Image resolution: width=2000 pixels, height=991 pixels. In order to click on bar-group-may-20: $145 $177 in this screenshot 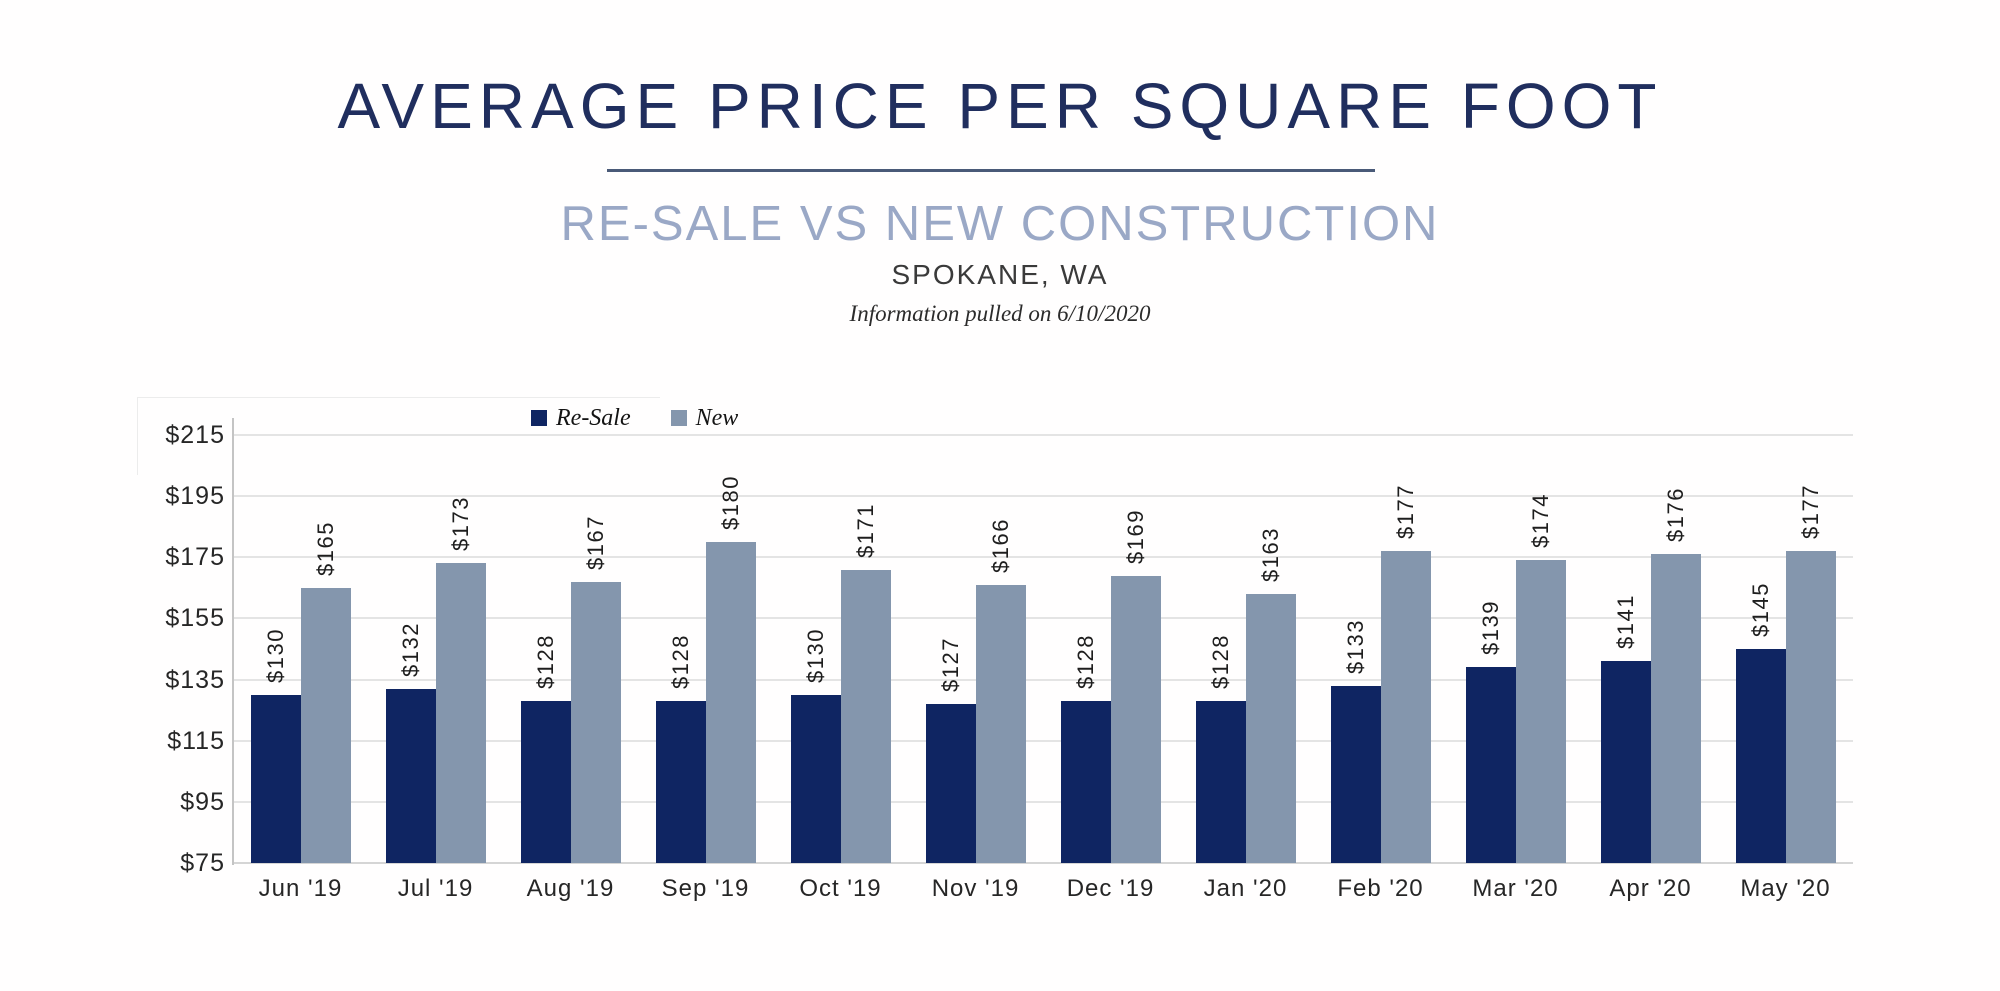, I will do `click(1785, 649)`.